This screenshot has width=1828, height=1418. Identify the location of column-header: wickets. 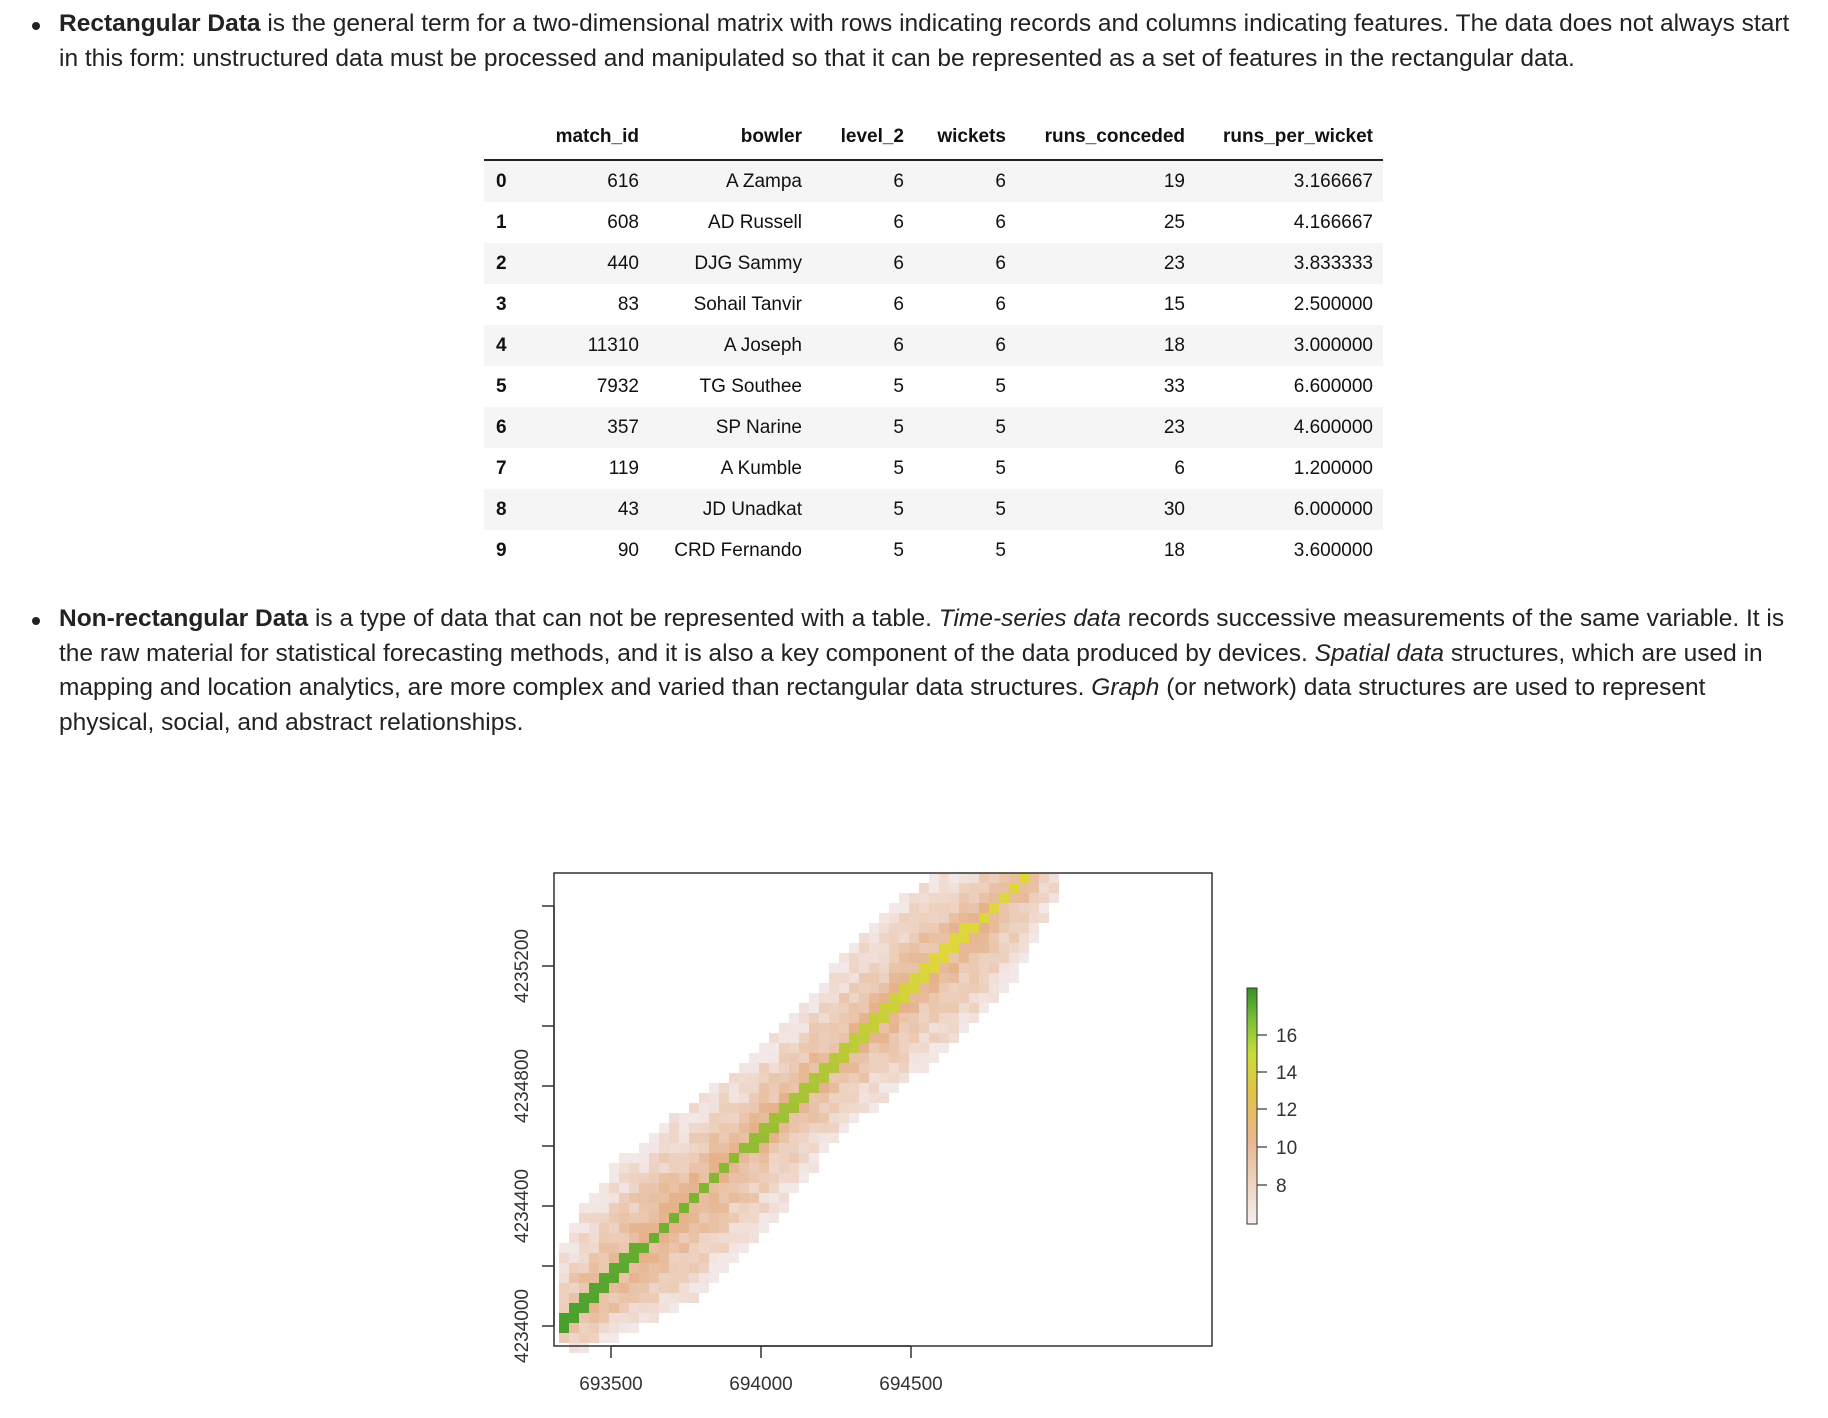
(965, 138).